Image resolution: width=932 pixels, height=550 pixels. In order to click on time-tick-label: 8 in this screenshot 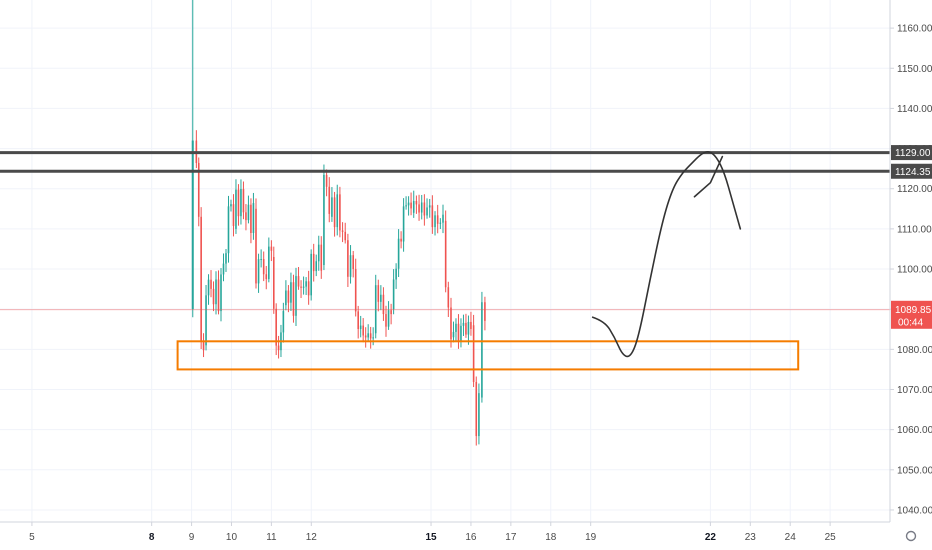, I will do `click(152, 537)`.